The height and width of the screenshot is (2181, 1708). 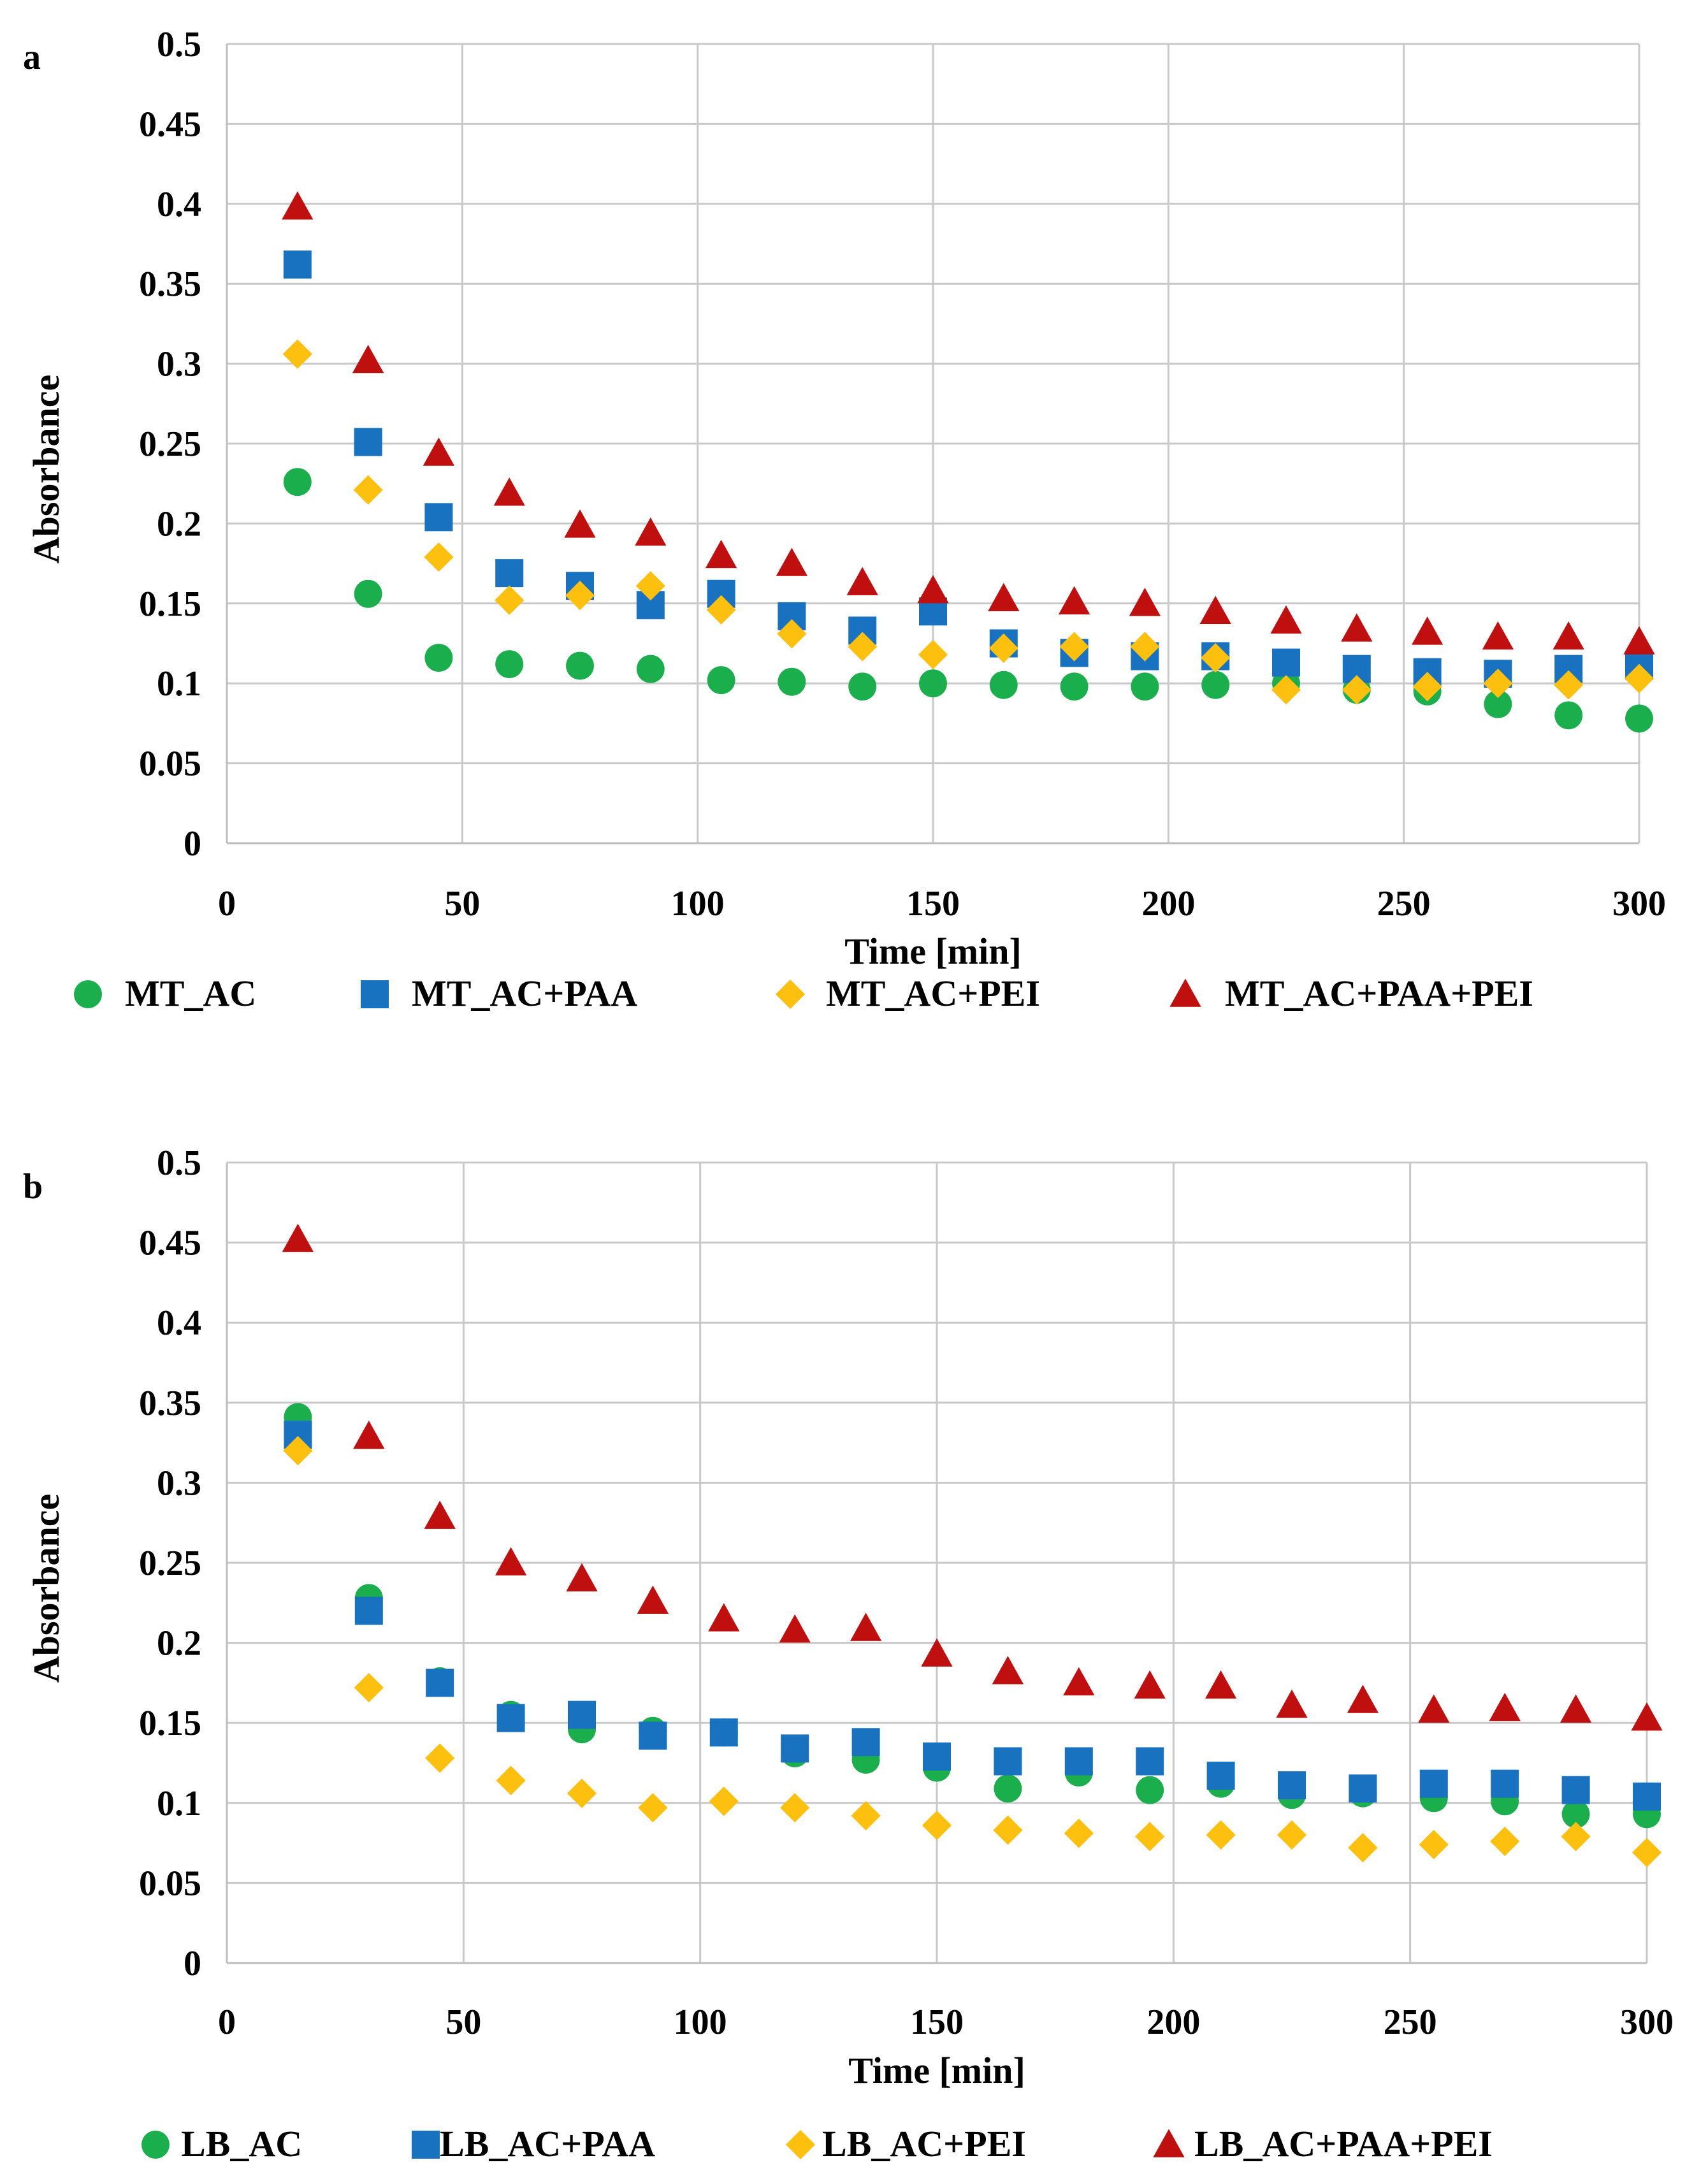 What do you see at coordinates (179, 1163) in the screenshot?
I see `y-tick-label: 0.5` at bounding box center [179, 1163].